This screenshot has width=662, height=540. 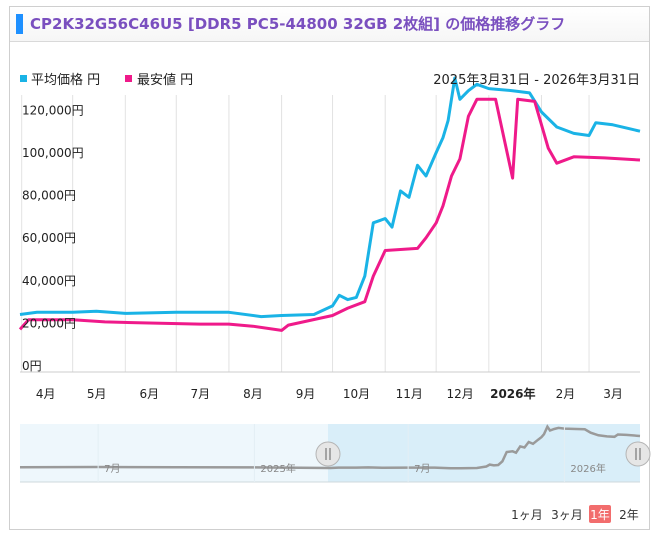 I want to click on range-button: 2年, so click(x=629, y=515).